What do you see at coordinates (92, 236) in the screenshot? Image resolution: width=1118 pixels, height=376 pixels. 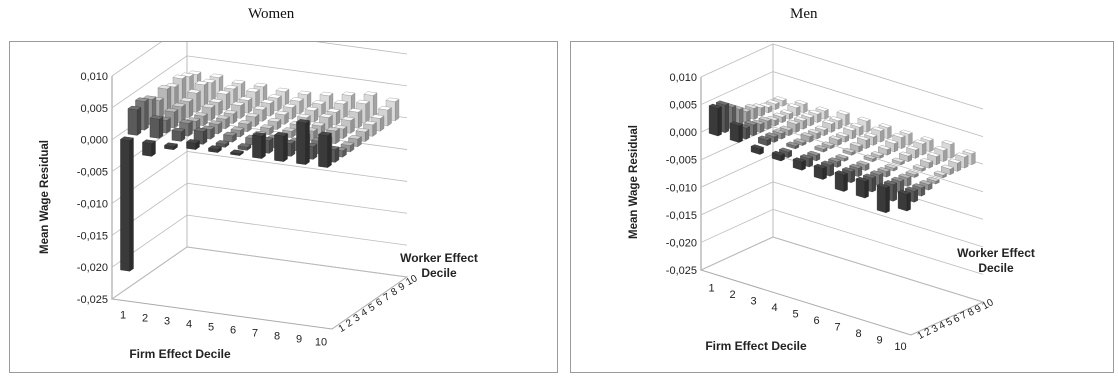 I see `y-tick-label: -0,015` at bounding box center [92, 236].